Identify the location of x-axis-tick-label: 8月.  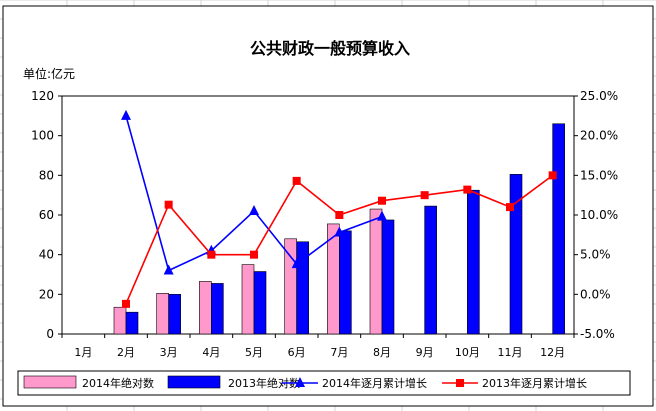
(382, 352).